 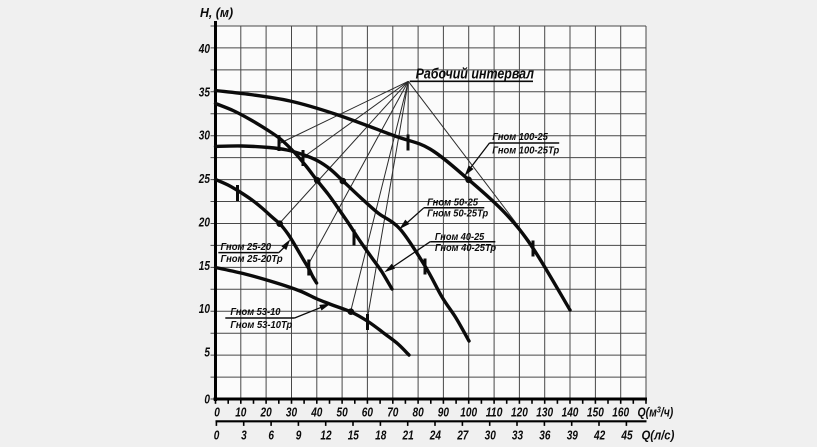 What do you see at coordinates (207, 351) in the screenshot?
I see `svg-text: 5` at bounding box center [207, 351].